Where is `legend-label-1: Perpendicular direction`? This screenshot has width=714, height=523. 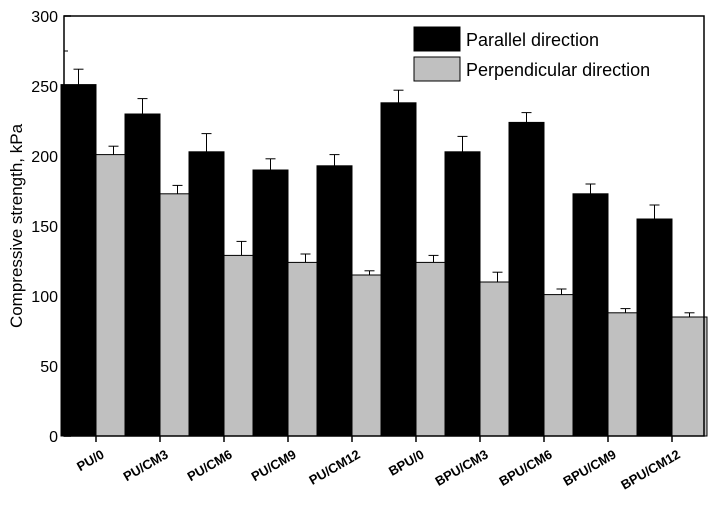
legend-label-1: Perpendicular direction is located at coordinates (558, 70).